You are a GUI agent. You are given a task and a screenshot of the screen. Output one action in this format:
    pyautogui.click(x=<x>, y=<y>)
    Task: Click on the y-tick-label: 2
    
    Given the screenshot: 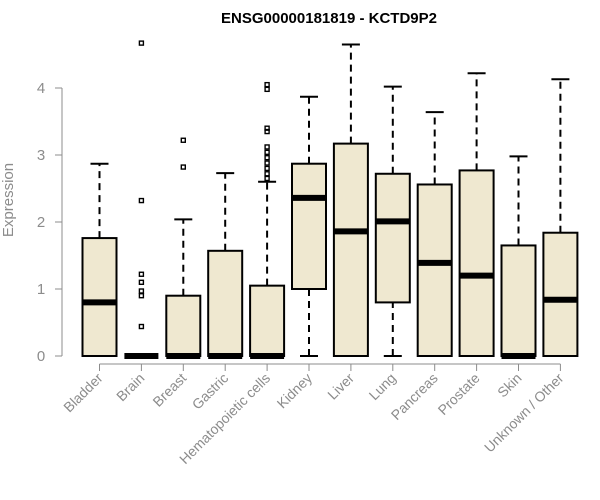 What is the action you would take?
    pyautogui.click(x=41, y=222)
    